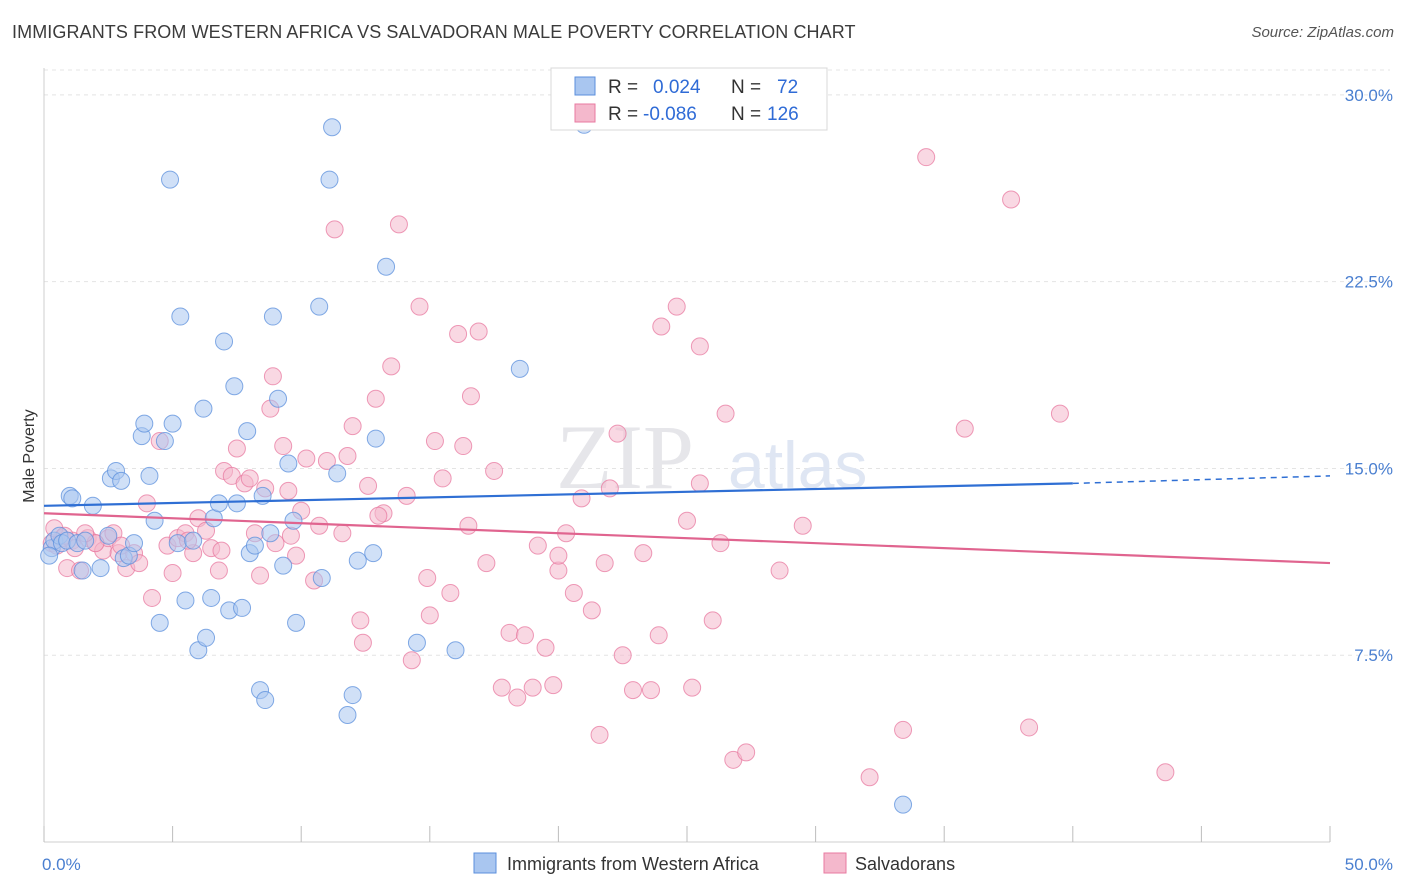 The image size is (1406, 892). What do you see at coordinates (1373, 655) in the screenshot?
I see `y-tick-label: 7.5%` at bounding box center [1373, 655].